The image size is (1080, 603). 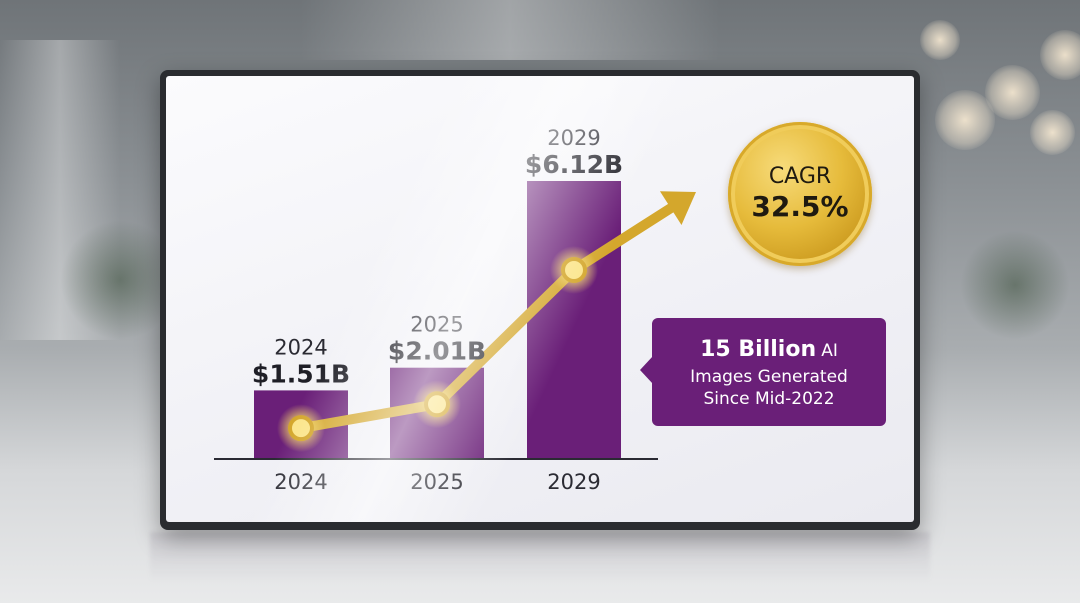 What do you see at coordinates (301, 428) in the screenshot?
I see `trend-point-2024` at bounding box center [301, 428].